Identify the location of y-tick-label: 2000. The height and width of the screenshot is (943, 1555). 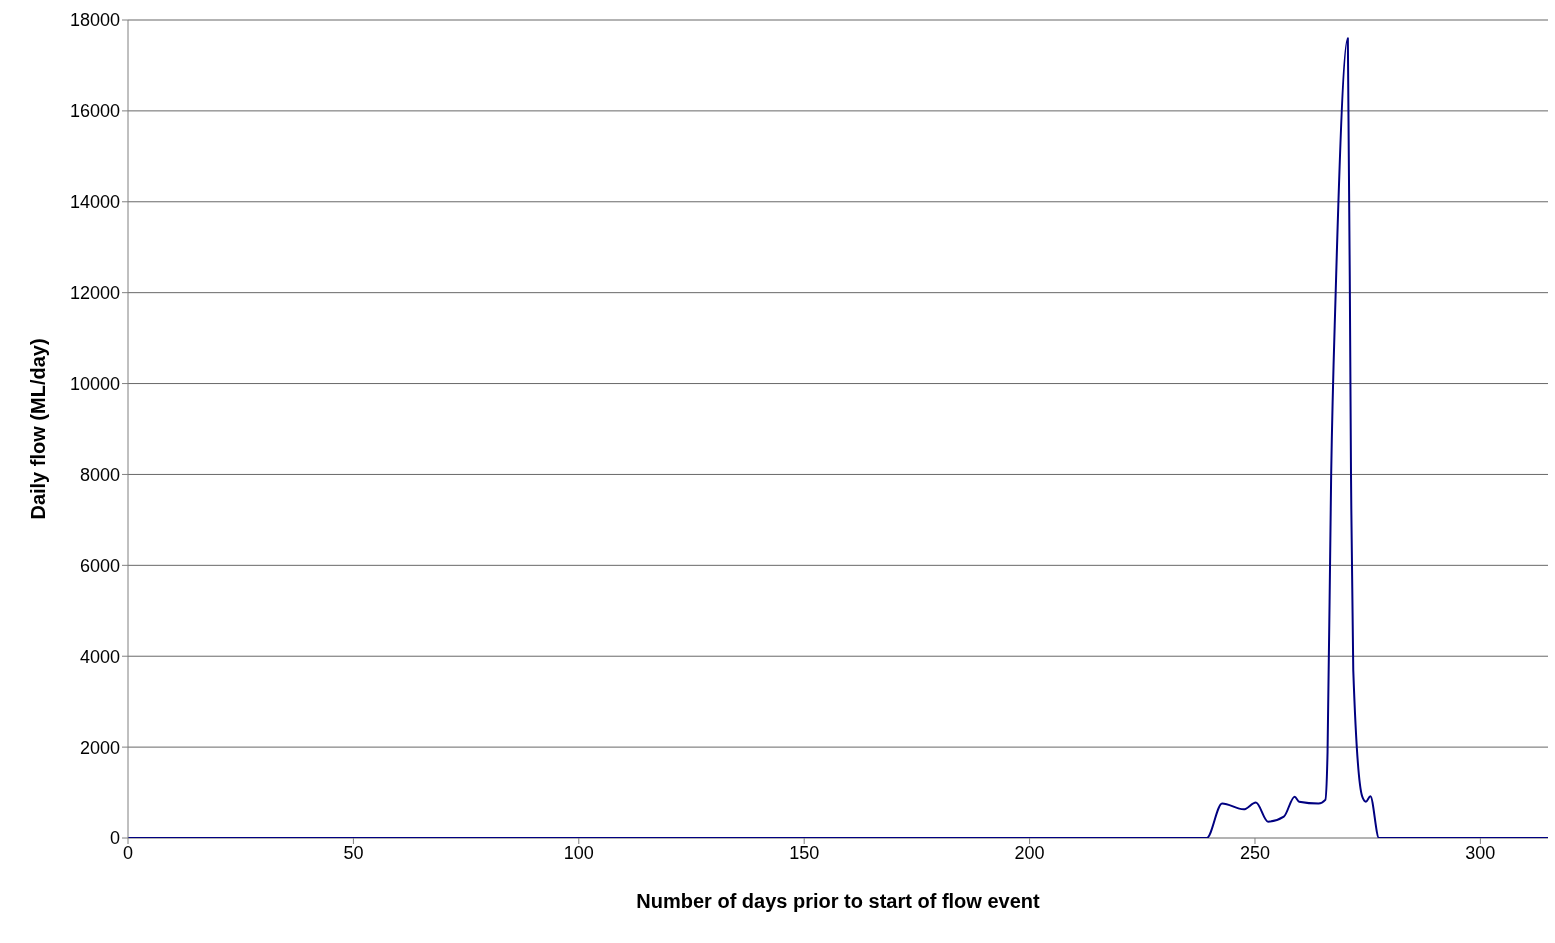
(99, 747).